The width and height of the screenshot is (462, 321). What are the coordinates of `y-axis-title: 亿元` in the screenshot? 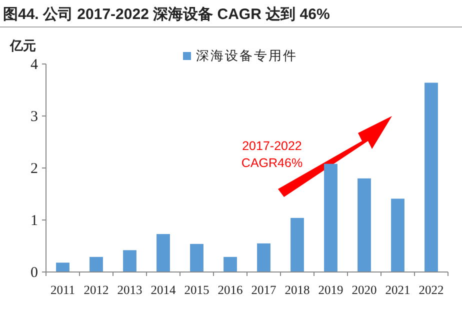 It's located at (22, 45).